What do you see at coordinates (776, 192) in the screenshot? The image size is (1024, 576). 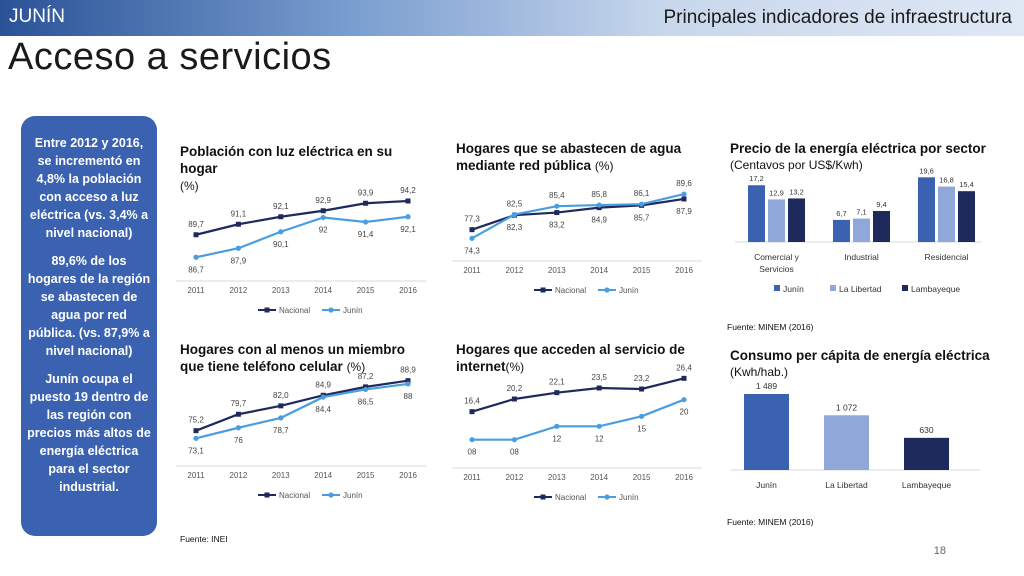 I see `data-label: 12,9` at bounding box center [776, 192].